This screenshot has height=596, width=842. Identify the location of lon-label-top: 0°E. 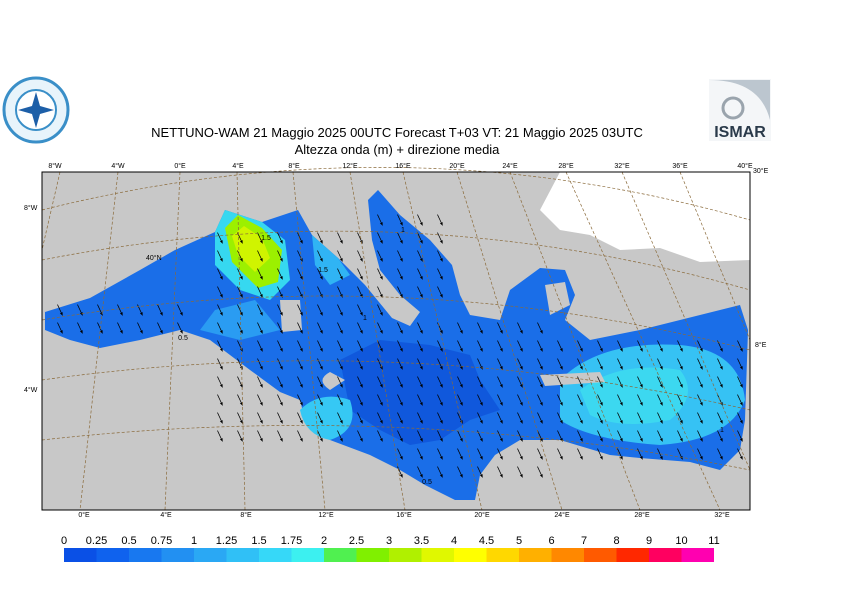
(180, 166).